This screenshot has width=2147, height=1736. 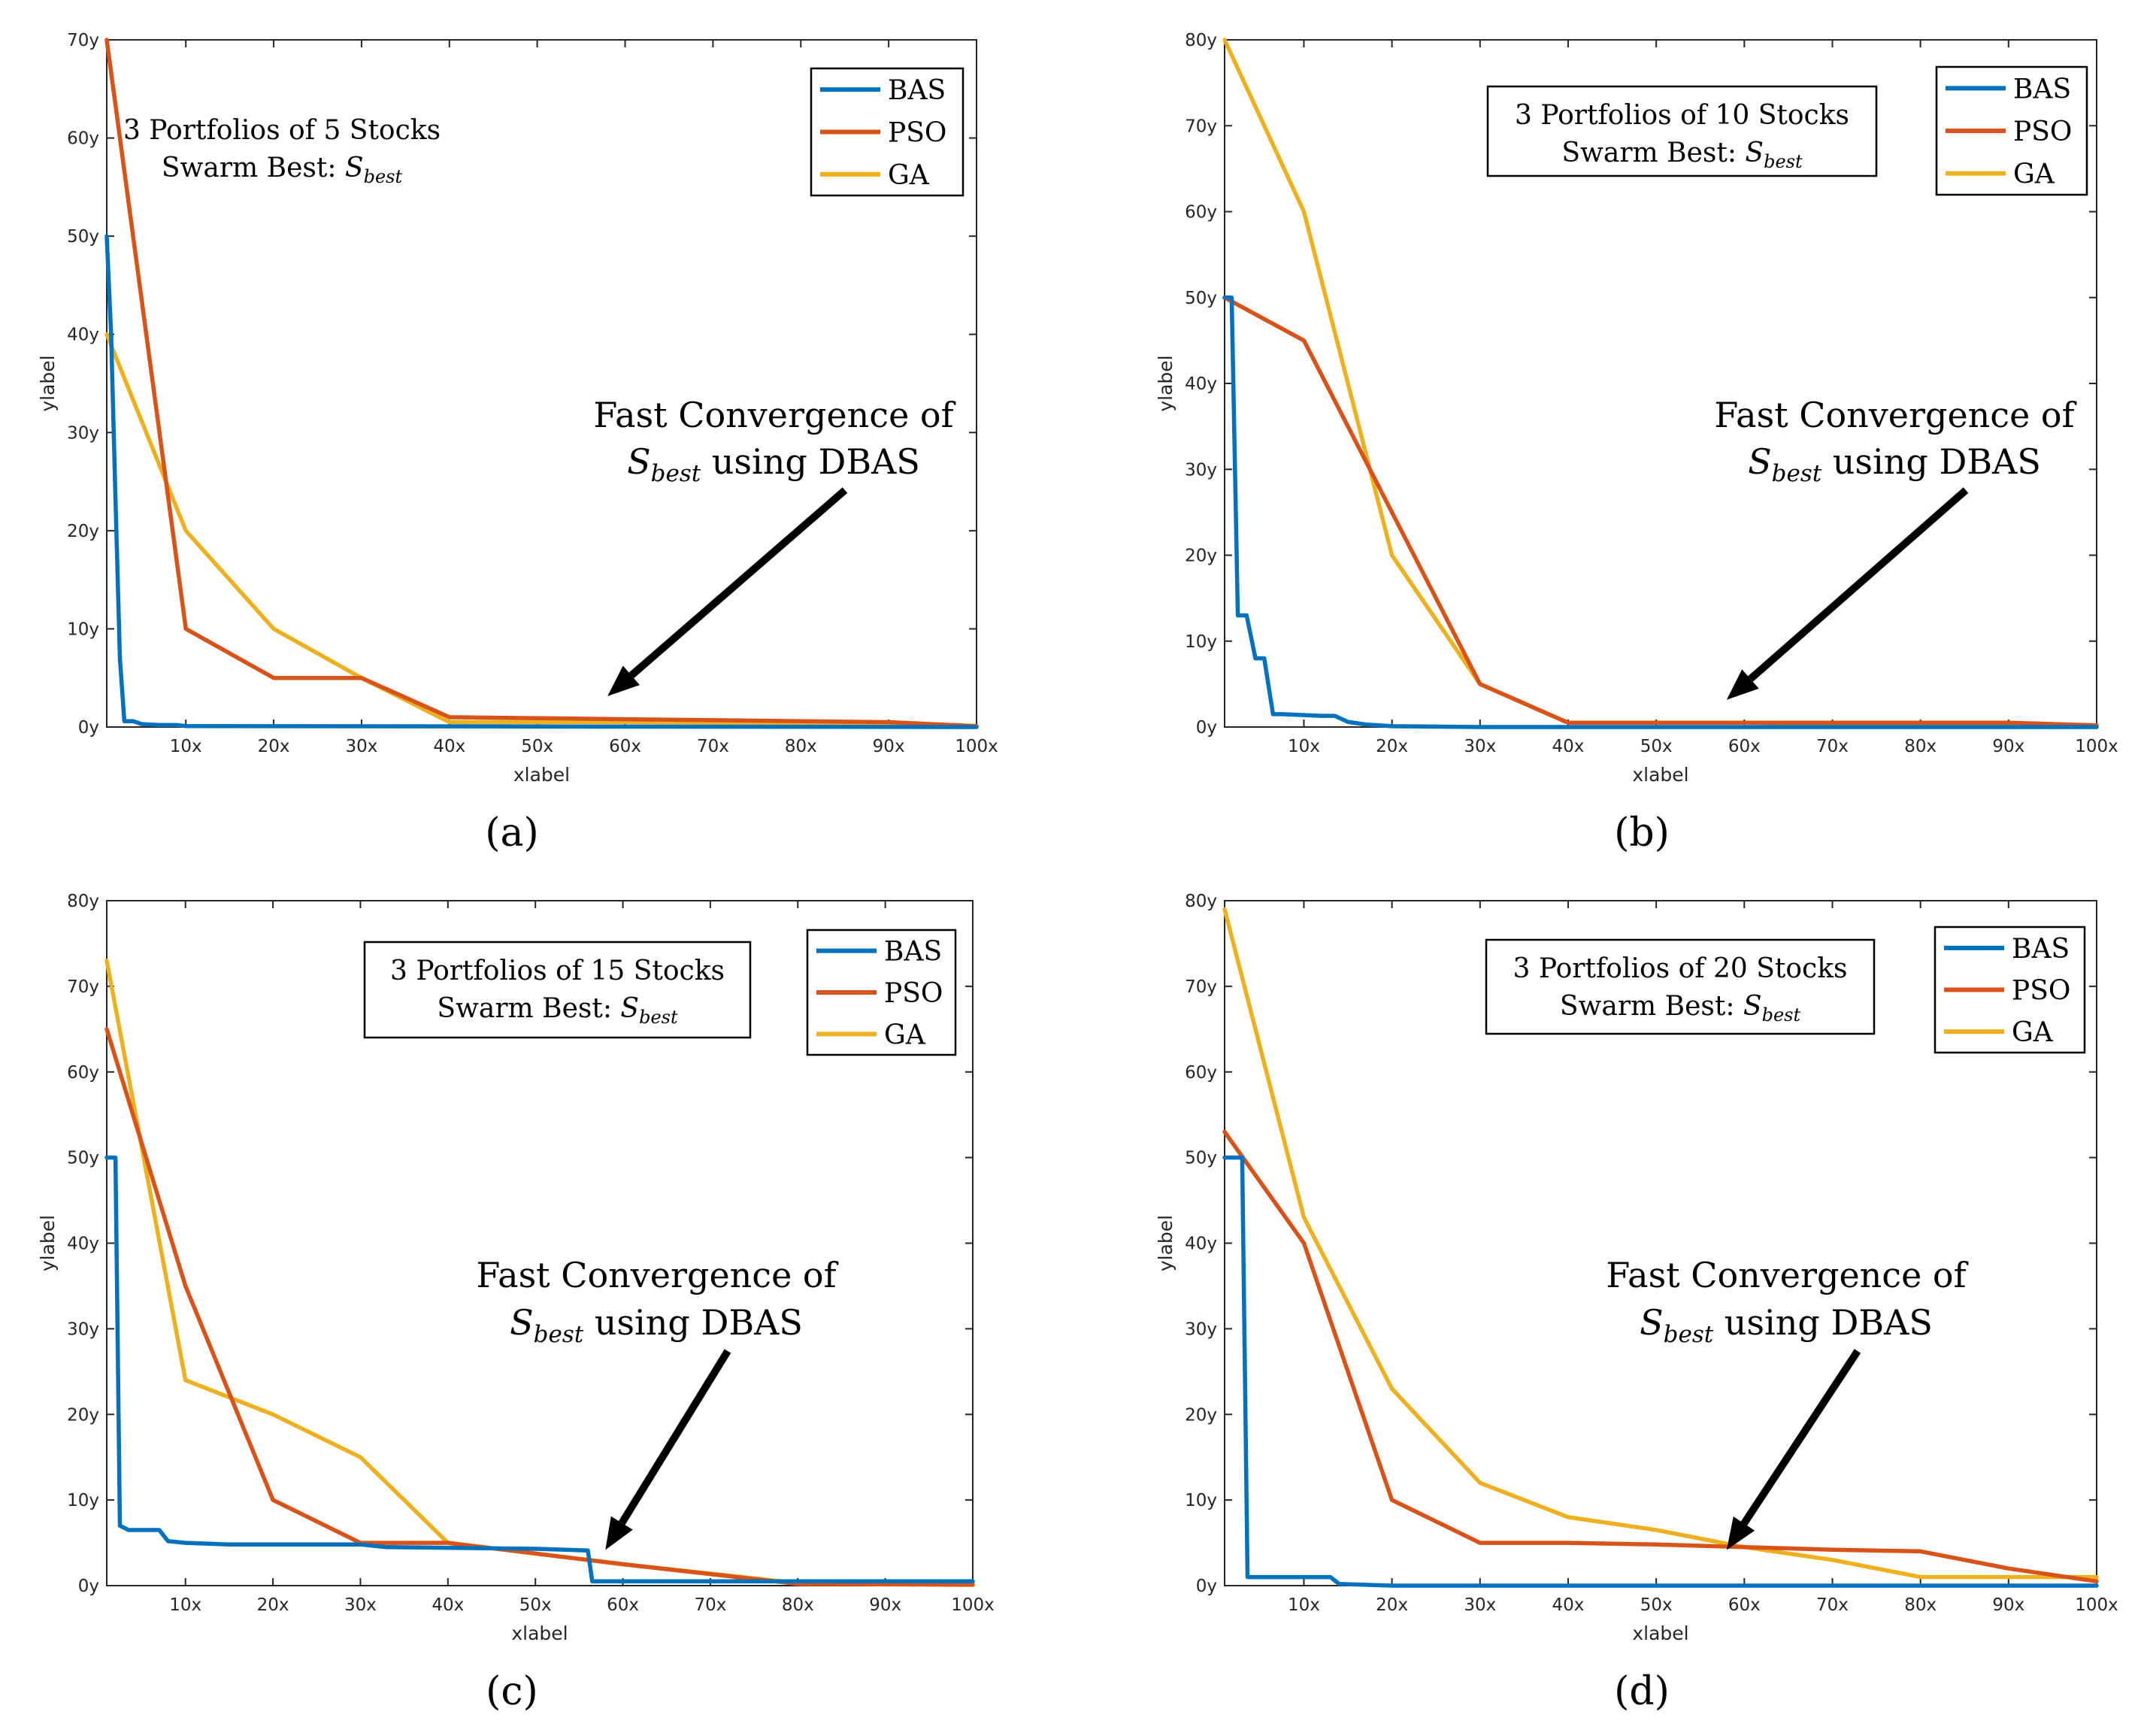 I want to click on chart-title: 3 Portfolios of 20 Stocks, so click(x=1680, y=968).